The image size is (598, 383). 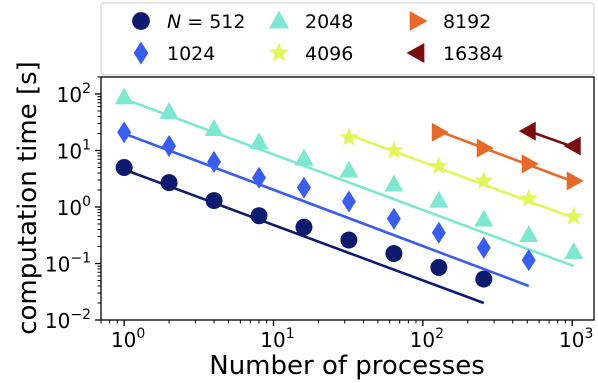 I want to click on legend-label-1: N = 512, so click(x=206, y=22).